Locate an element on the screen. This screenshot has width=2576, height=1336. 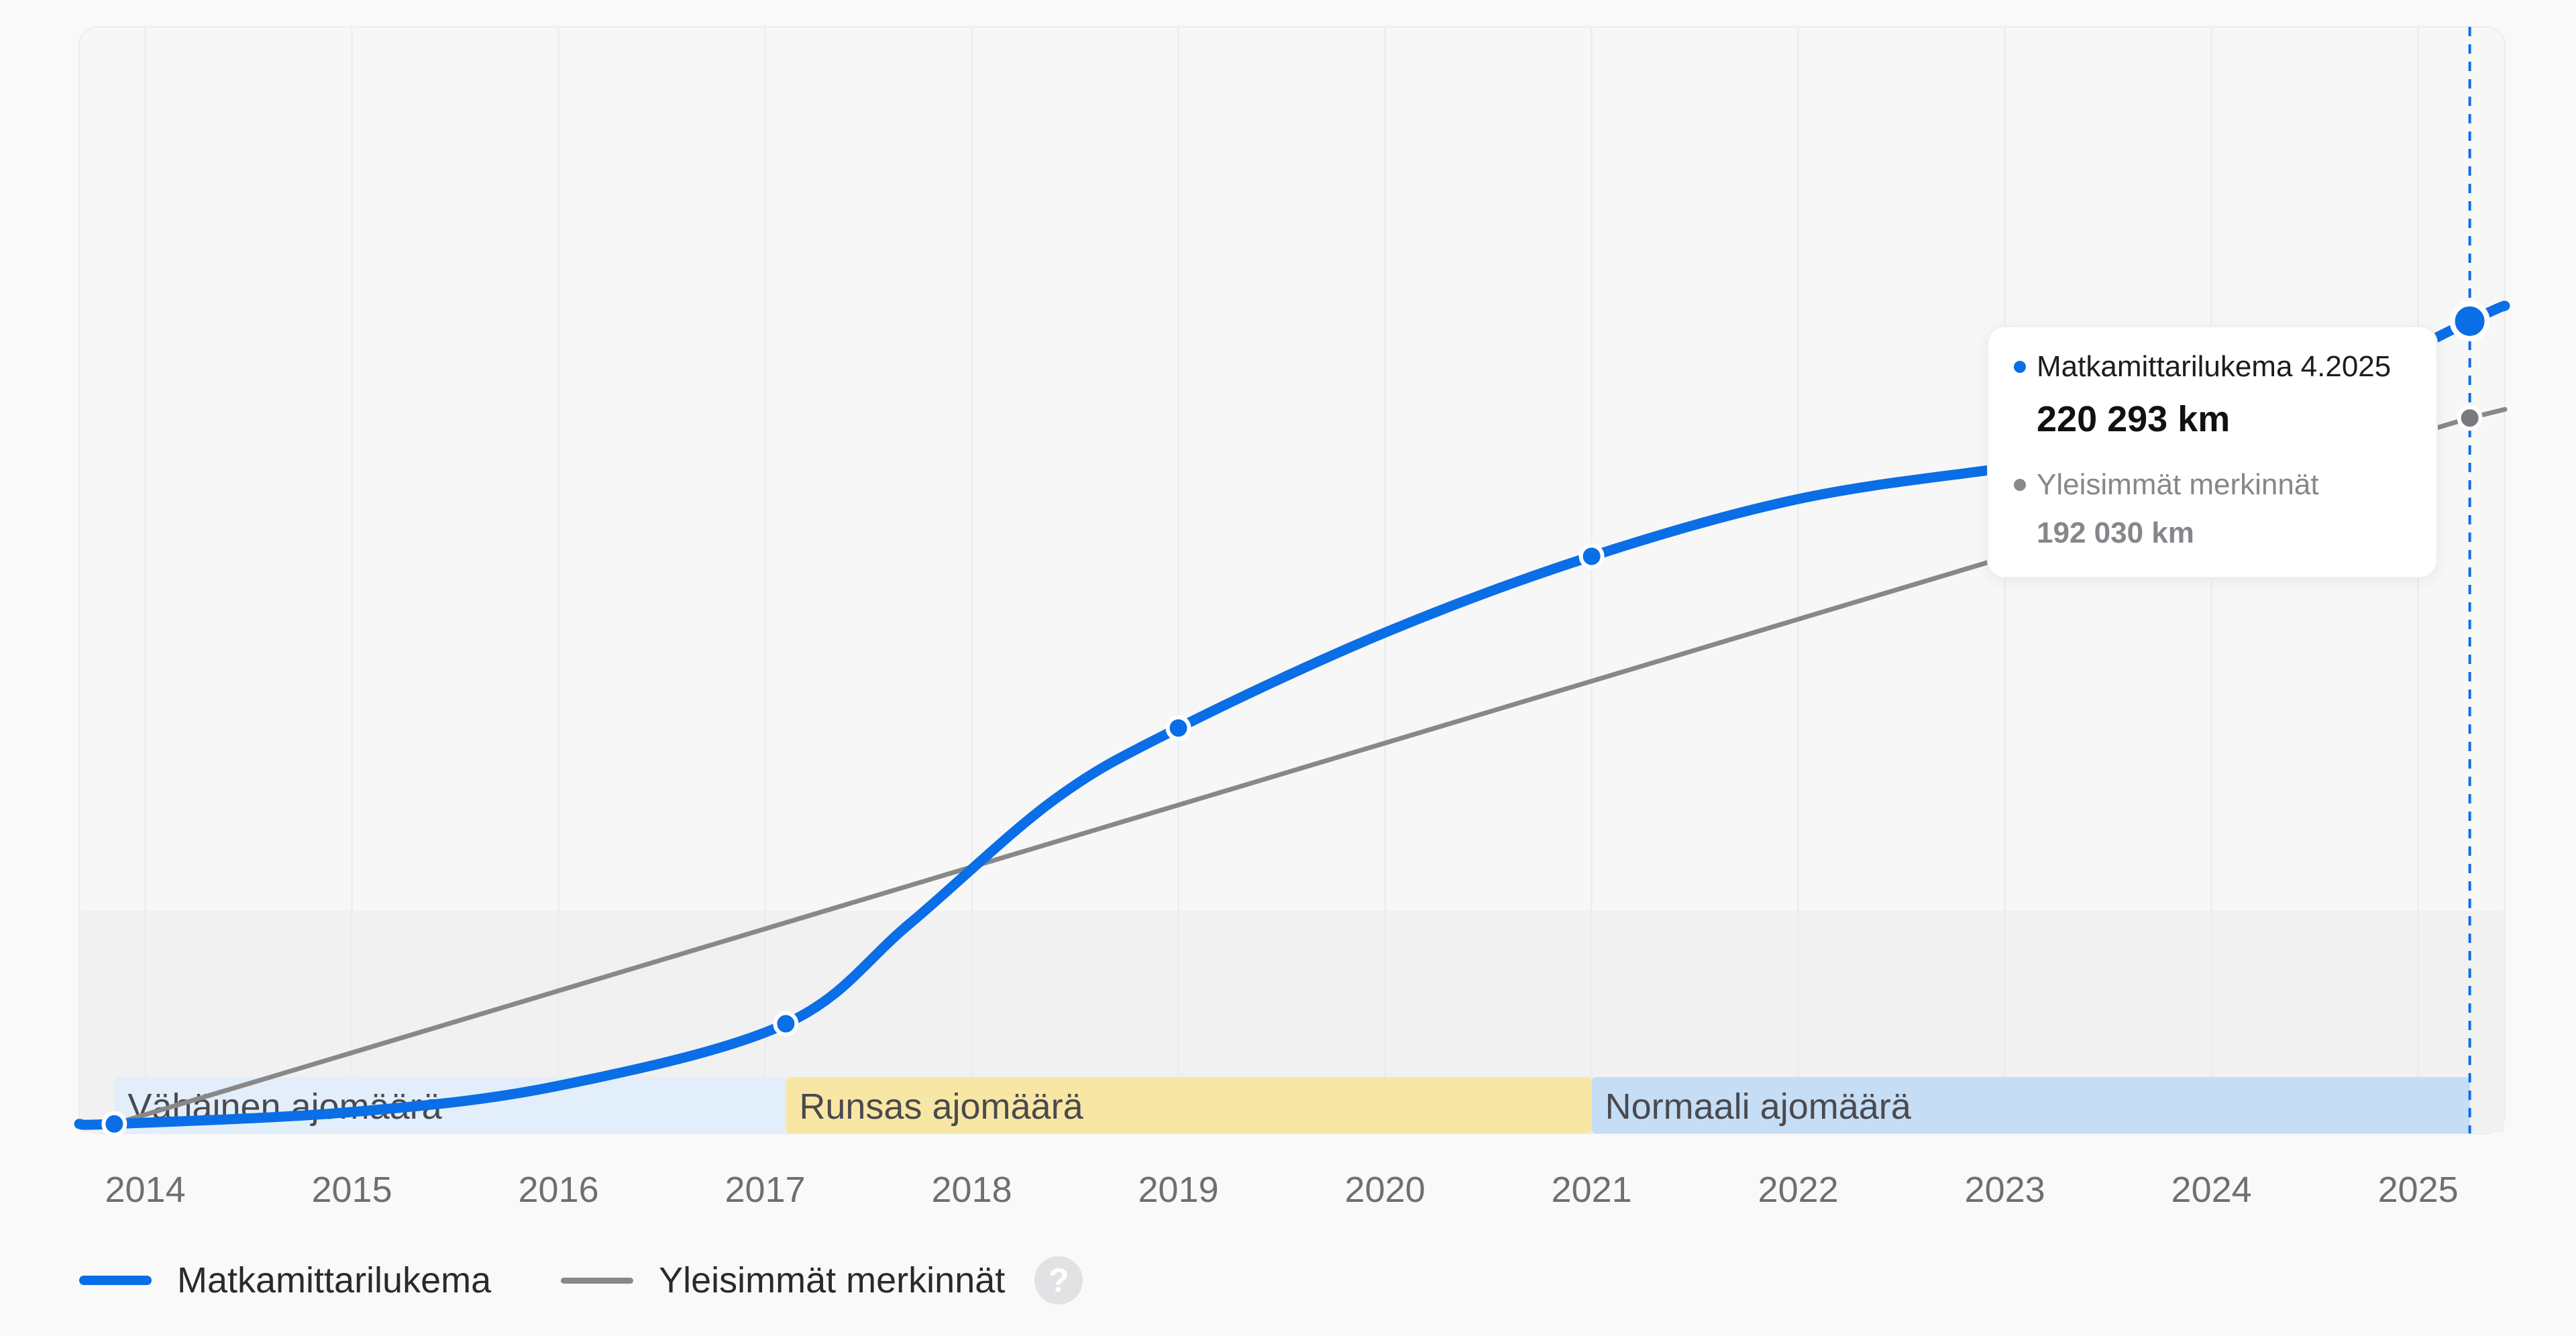
x-tick-label-2021: 2021 is located at coordinates (1592, 1190).